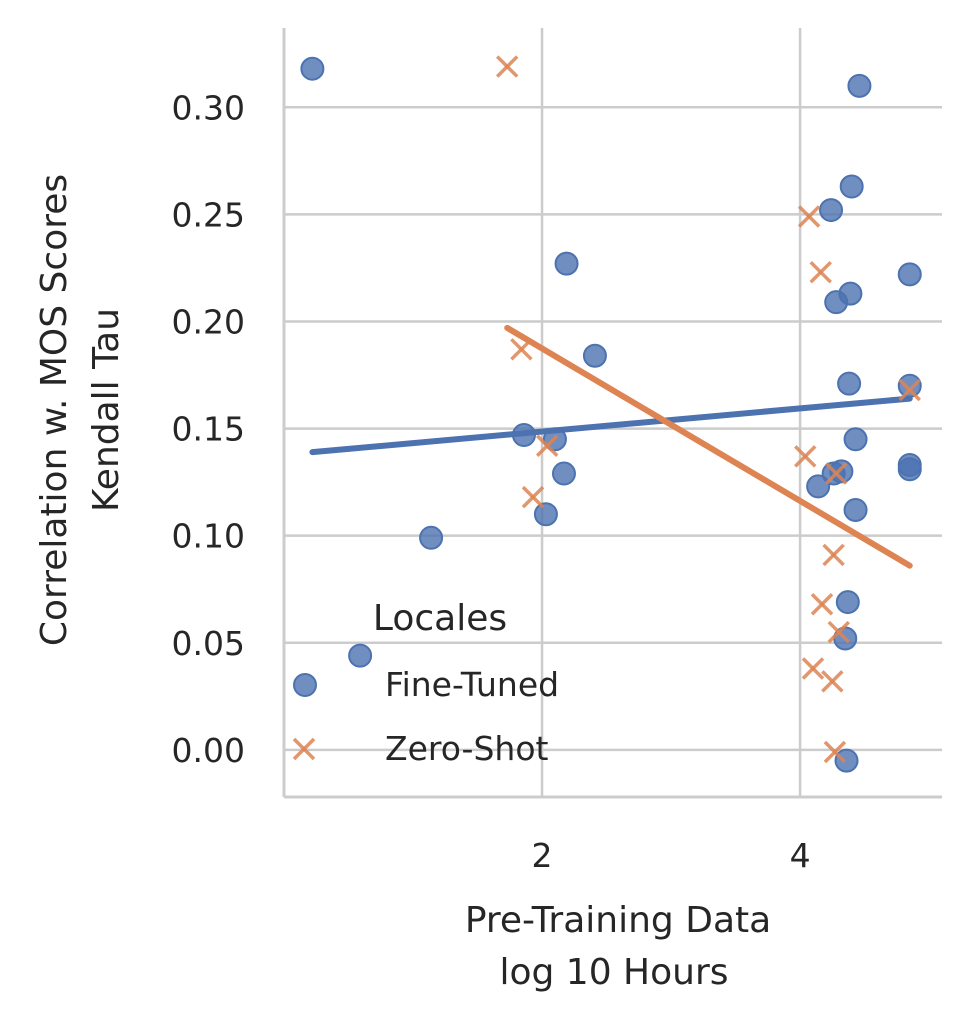 Image resolution: width=971 pixels, height=1025 pixels. I want to click on x-tick-label: 2, so click(542, 855).